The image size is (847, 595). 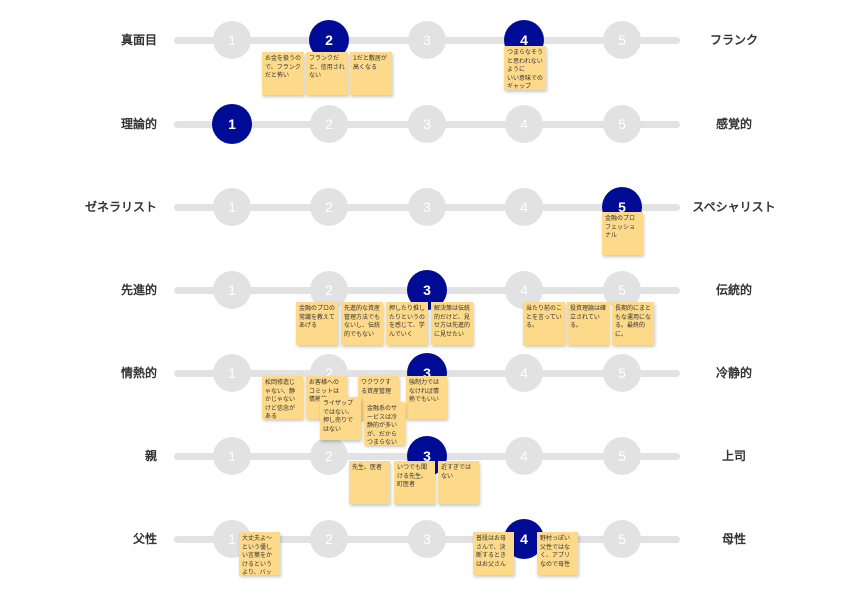 I want to click on sticky-note: 押したり推したりというのを感じて、学んでいく, so click(x=407, y=323).